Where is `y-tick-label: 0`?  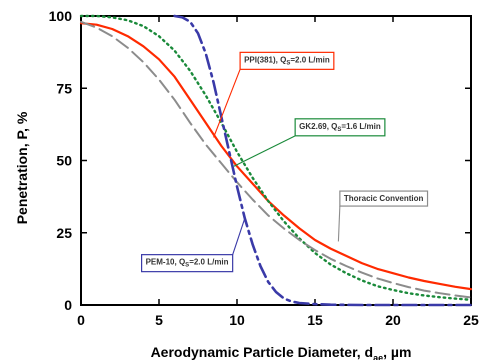 y-tick-label: 0 is located at coordinates (68, 305).